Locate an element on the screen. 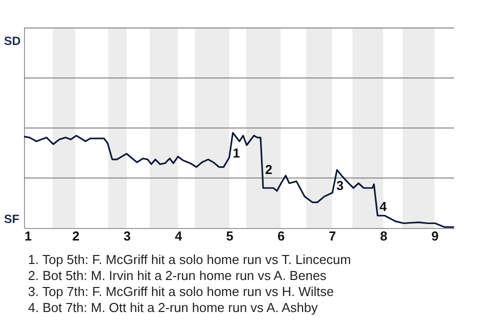  text: 4. Bot 7th: M. Ott hit a 2-run home run vs A. Ashby is located at coordinates (173, 308).